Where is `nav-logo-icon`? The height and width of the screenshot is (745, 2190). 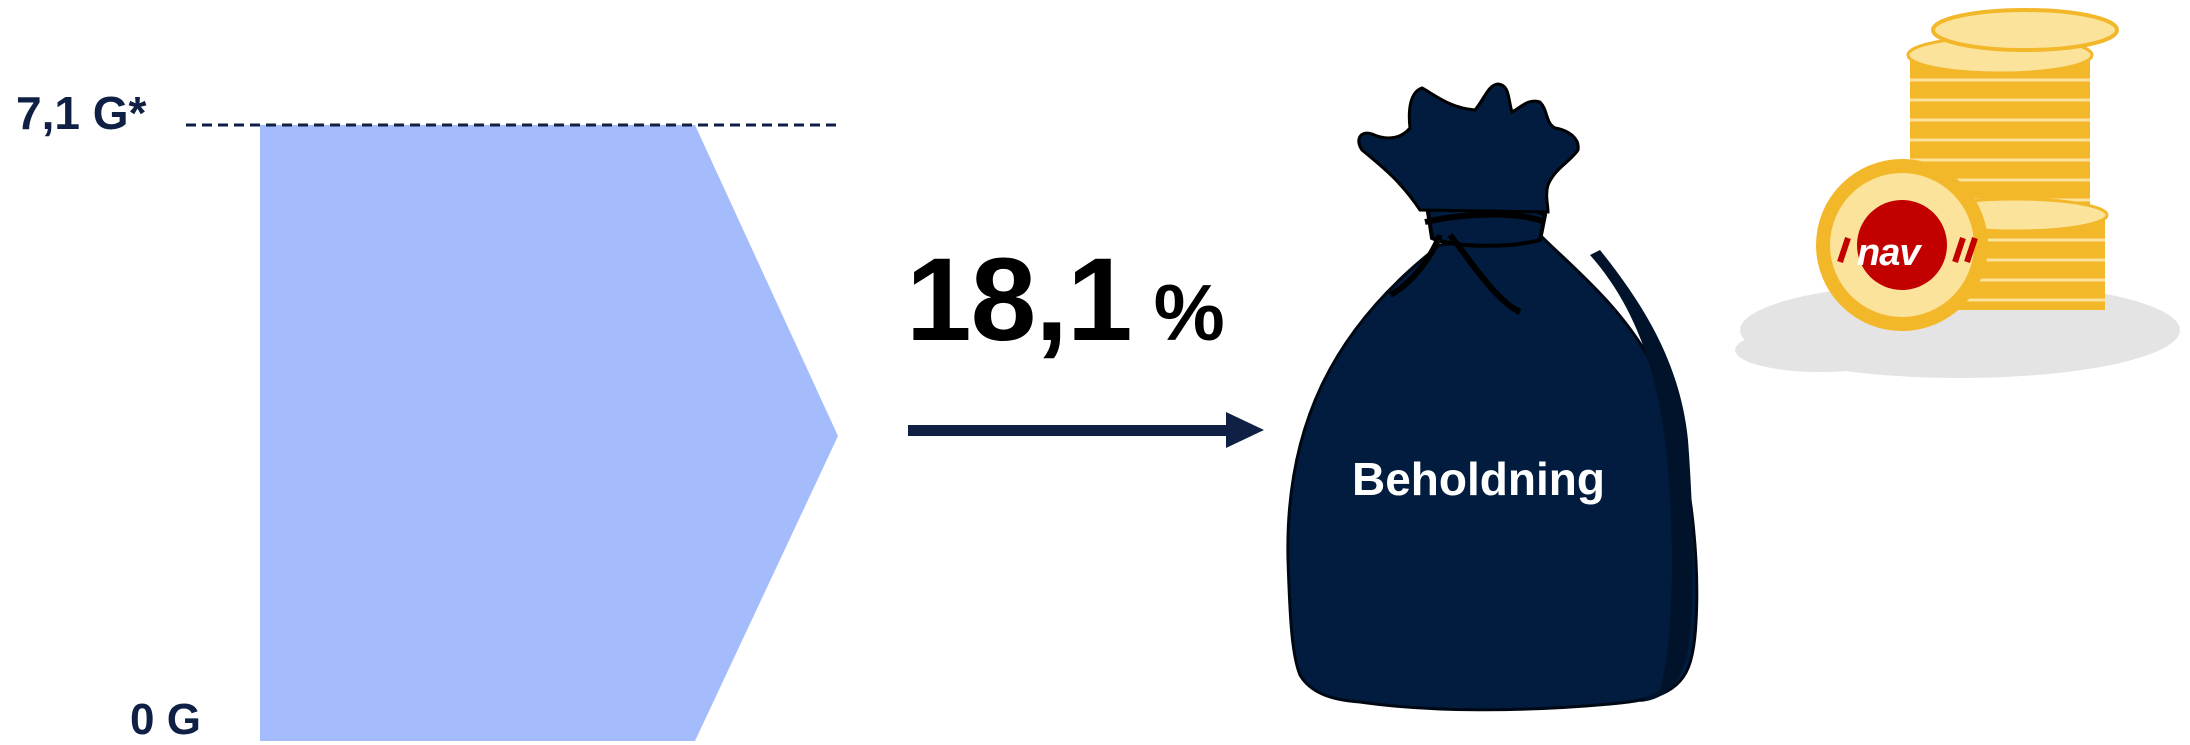 nav-logo-icon is located at coordinates (1907, 245).